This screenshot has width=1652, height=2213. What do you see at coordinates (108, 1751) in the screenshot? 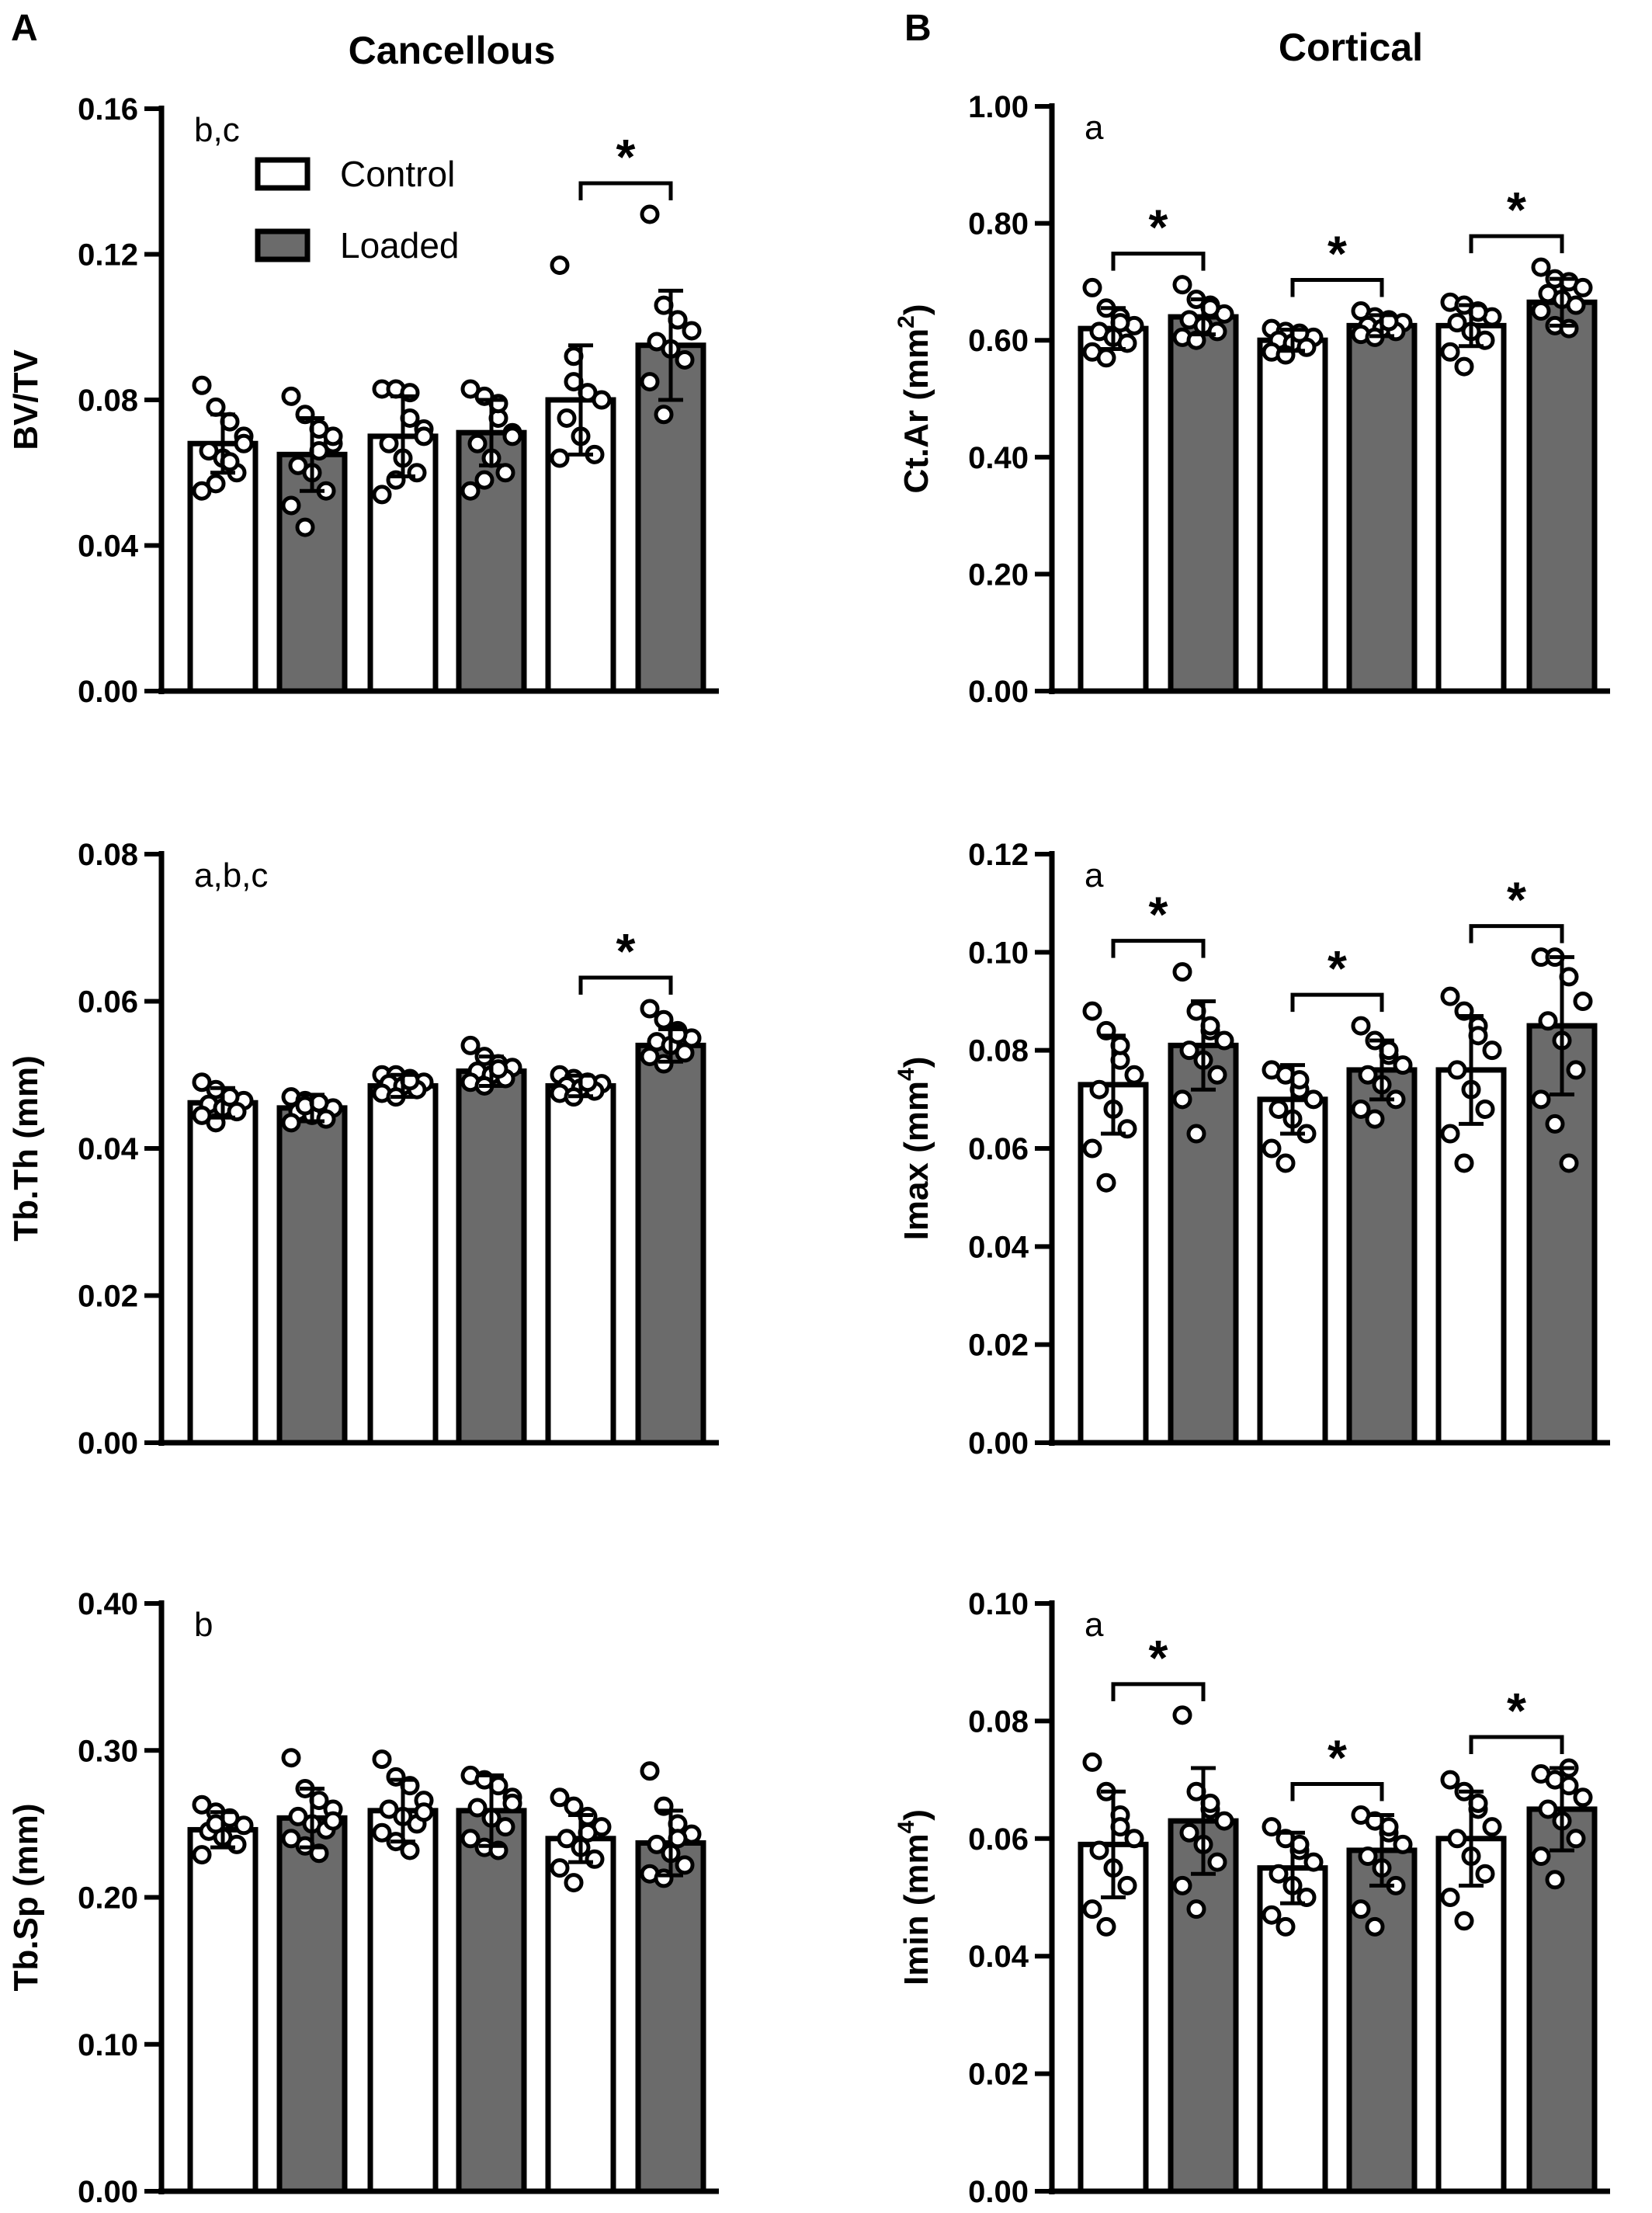
I see `y-tick-label: 0.30` at bounding box center [108, 1751].